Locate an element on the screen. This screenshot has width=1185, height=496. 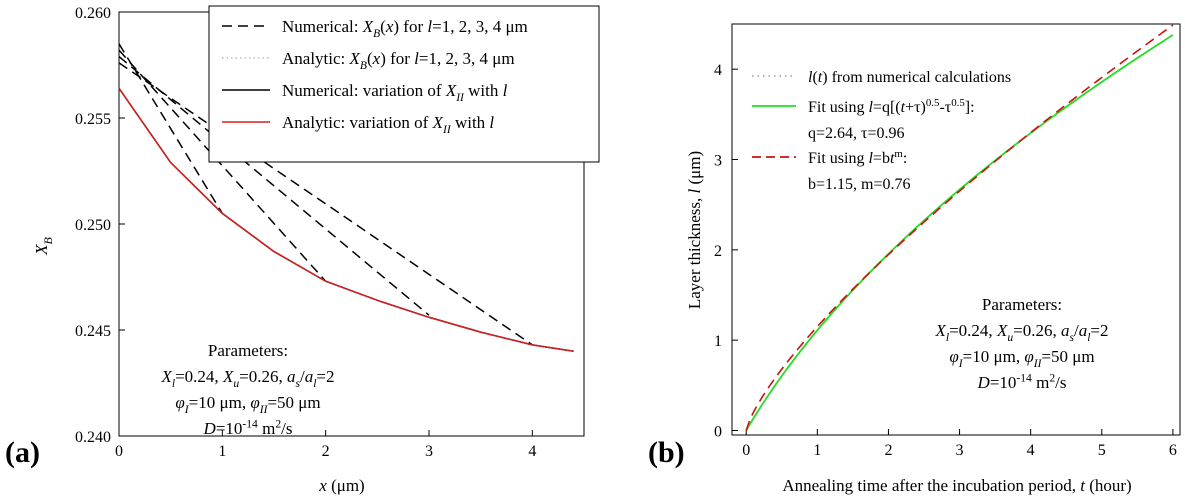
a-params-line: D=10-14​ m2​/s is located at coordinates (248, 428).